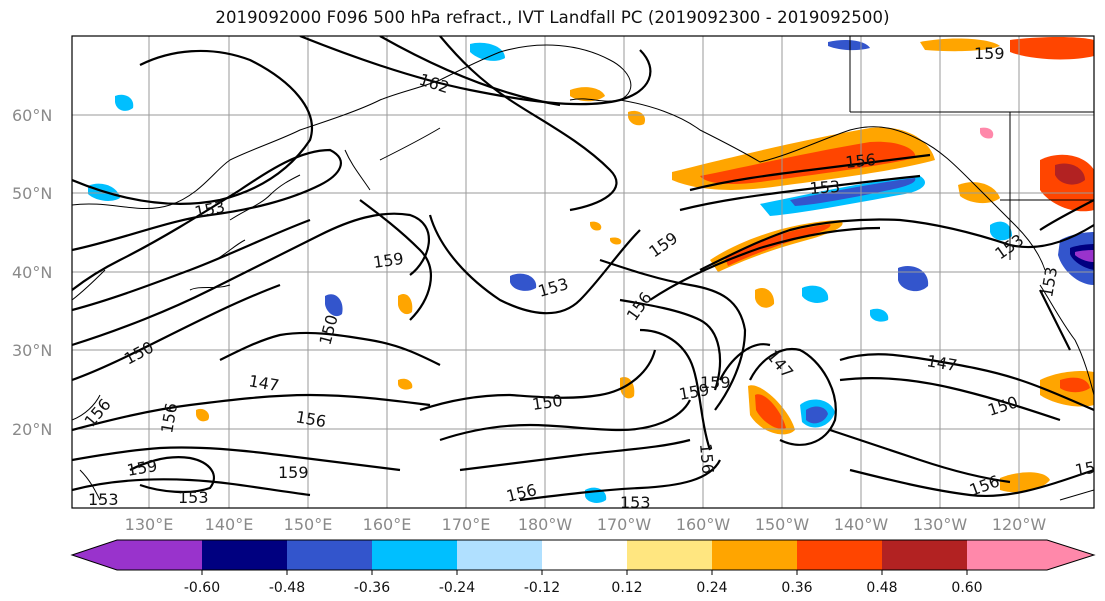  I want to click on colorbar-tick-label: -0.36, so click(372, 588).